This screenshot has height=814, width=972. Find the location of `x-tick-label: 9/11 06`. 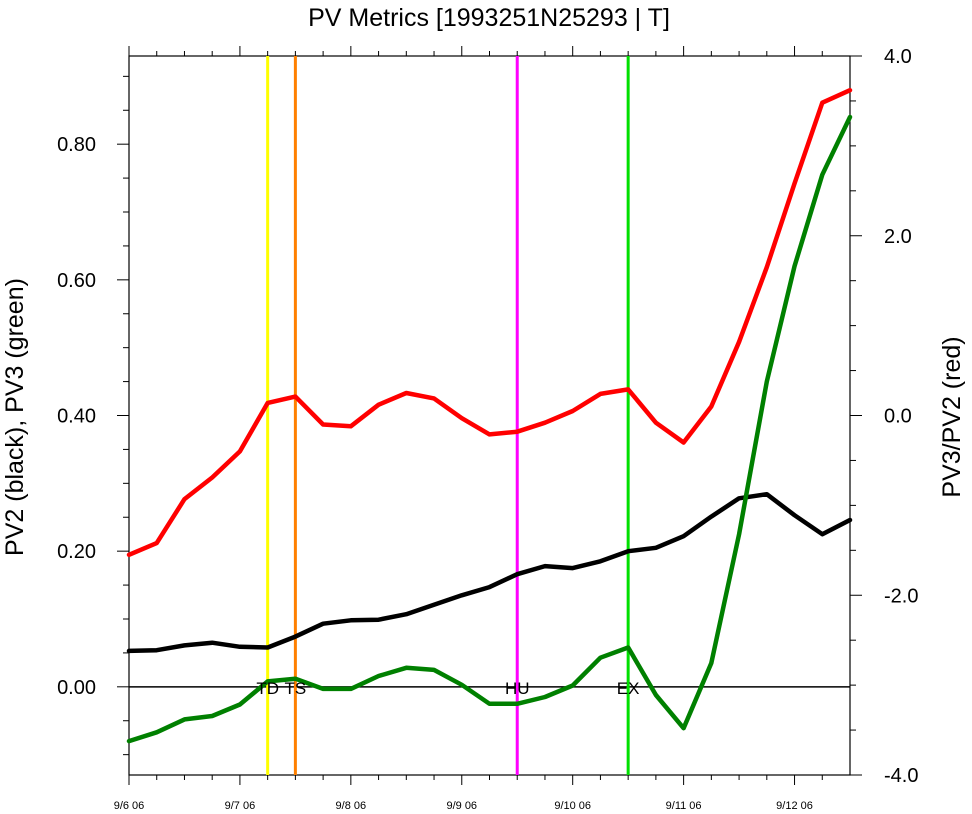

x-tick-label: 9/11 06 is located at coordinates (684, 806).